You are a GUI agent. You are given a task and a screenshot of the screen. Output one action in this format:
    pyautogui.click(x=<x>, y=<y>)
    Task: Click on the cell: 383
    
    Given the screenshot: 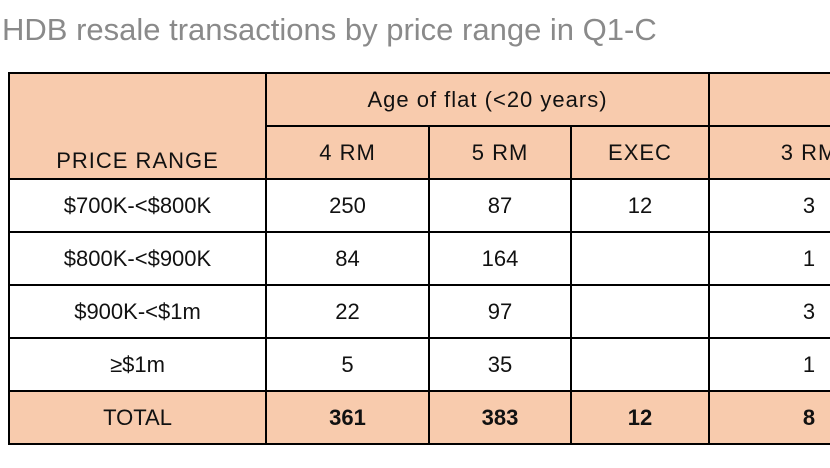 What is the action you would take?
    pyautogui.click(x=500, y=417)
    